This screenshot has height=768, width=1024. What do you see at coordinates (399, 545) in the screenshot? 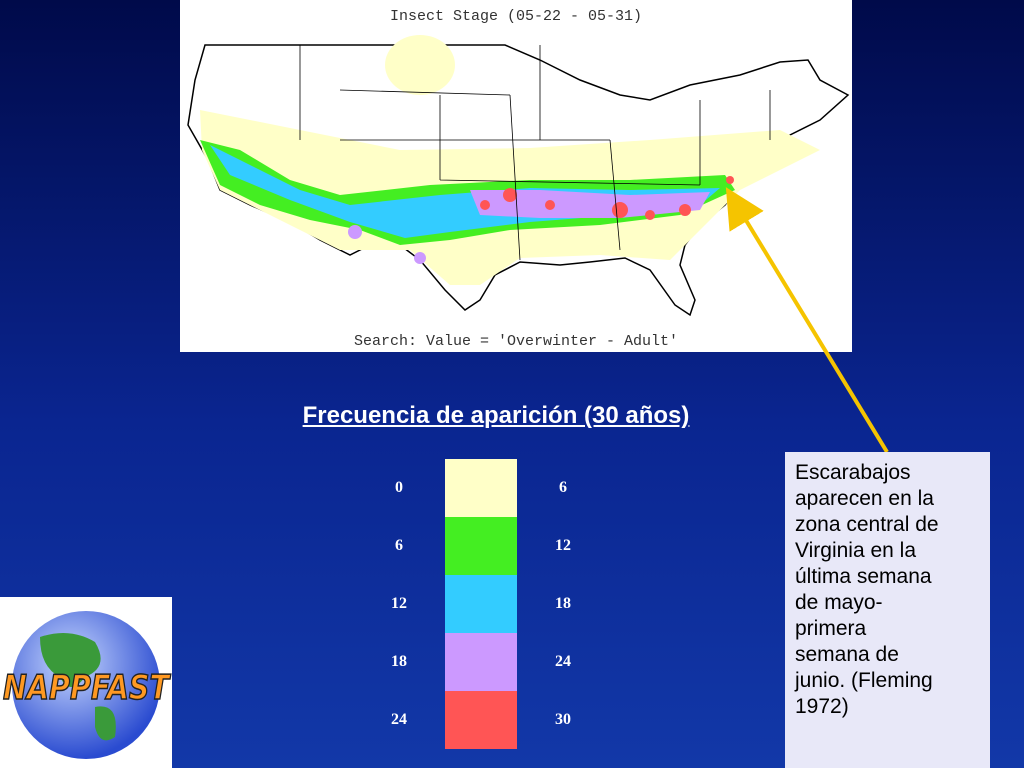
I see `legend-from: 6` at bounding box center [399, 545].